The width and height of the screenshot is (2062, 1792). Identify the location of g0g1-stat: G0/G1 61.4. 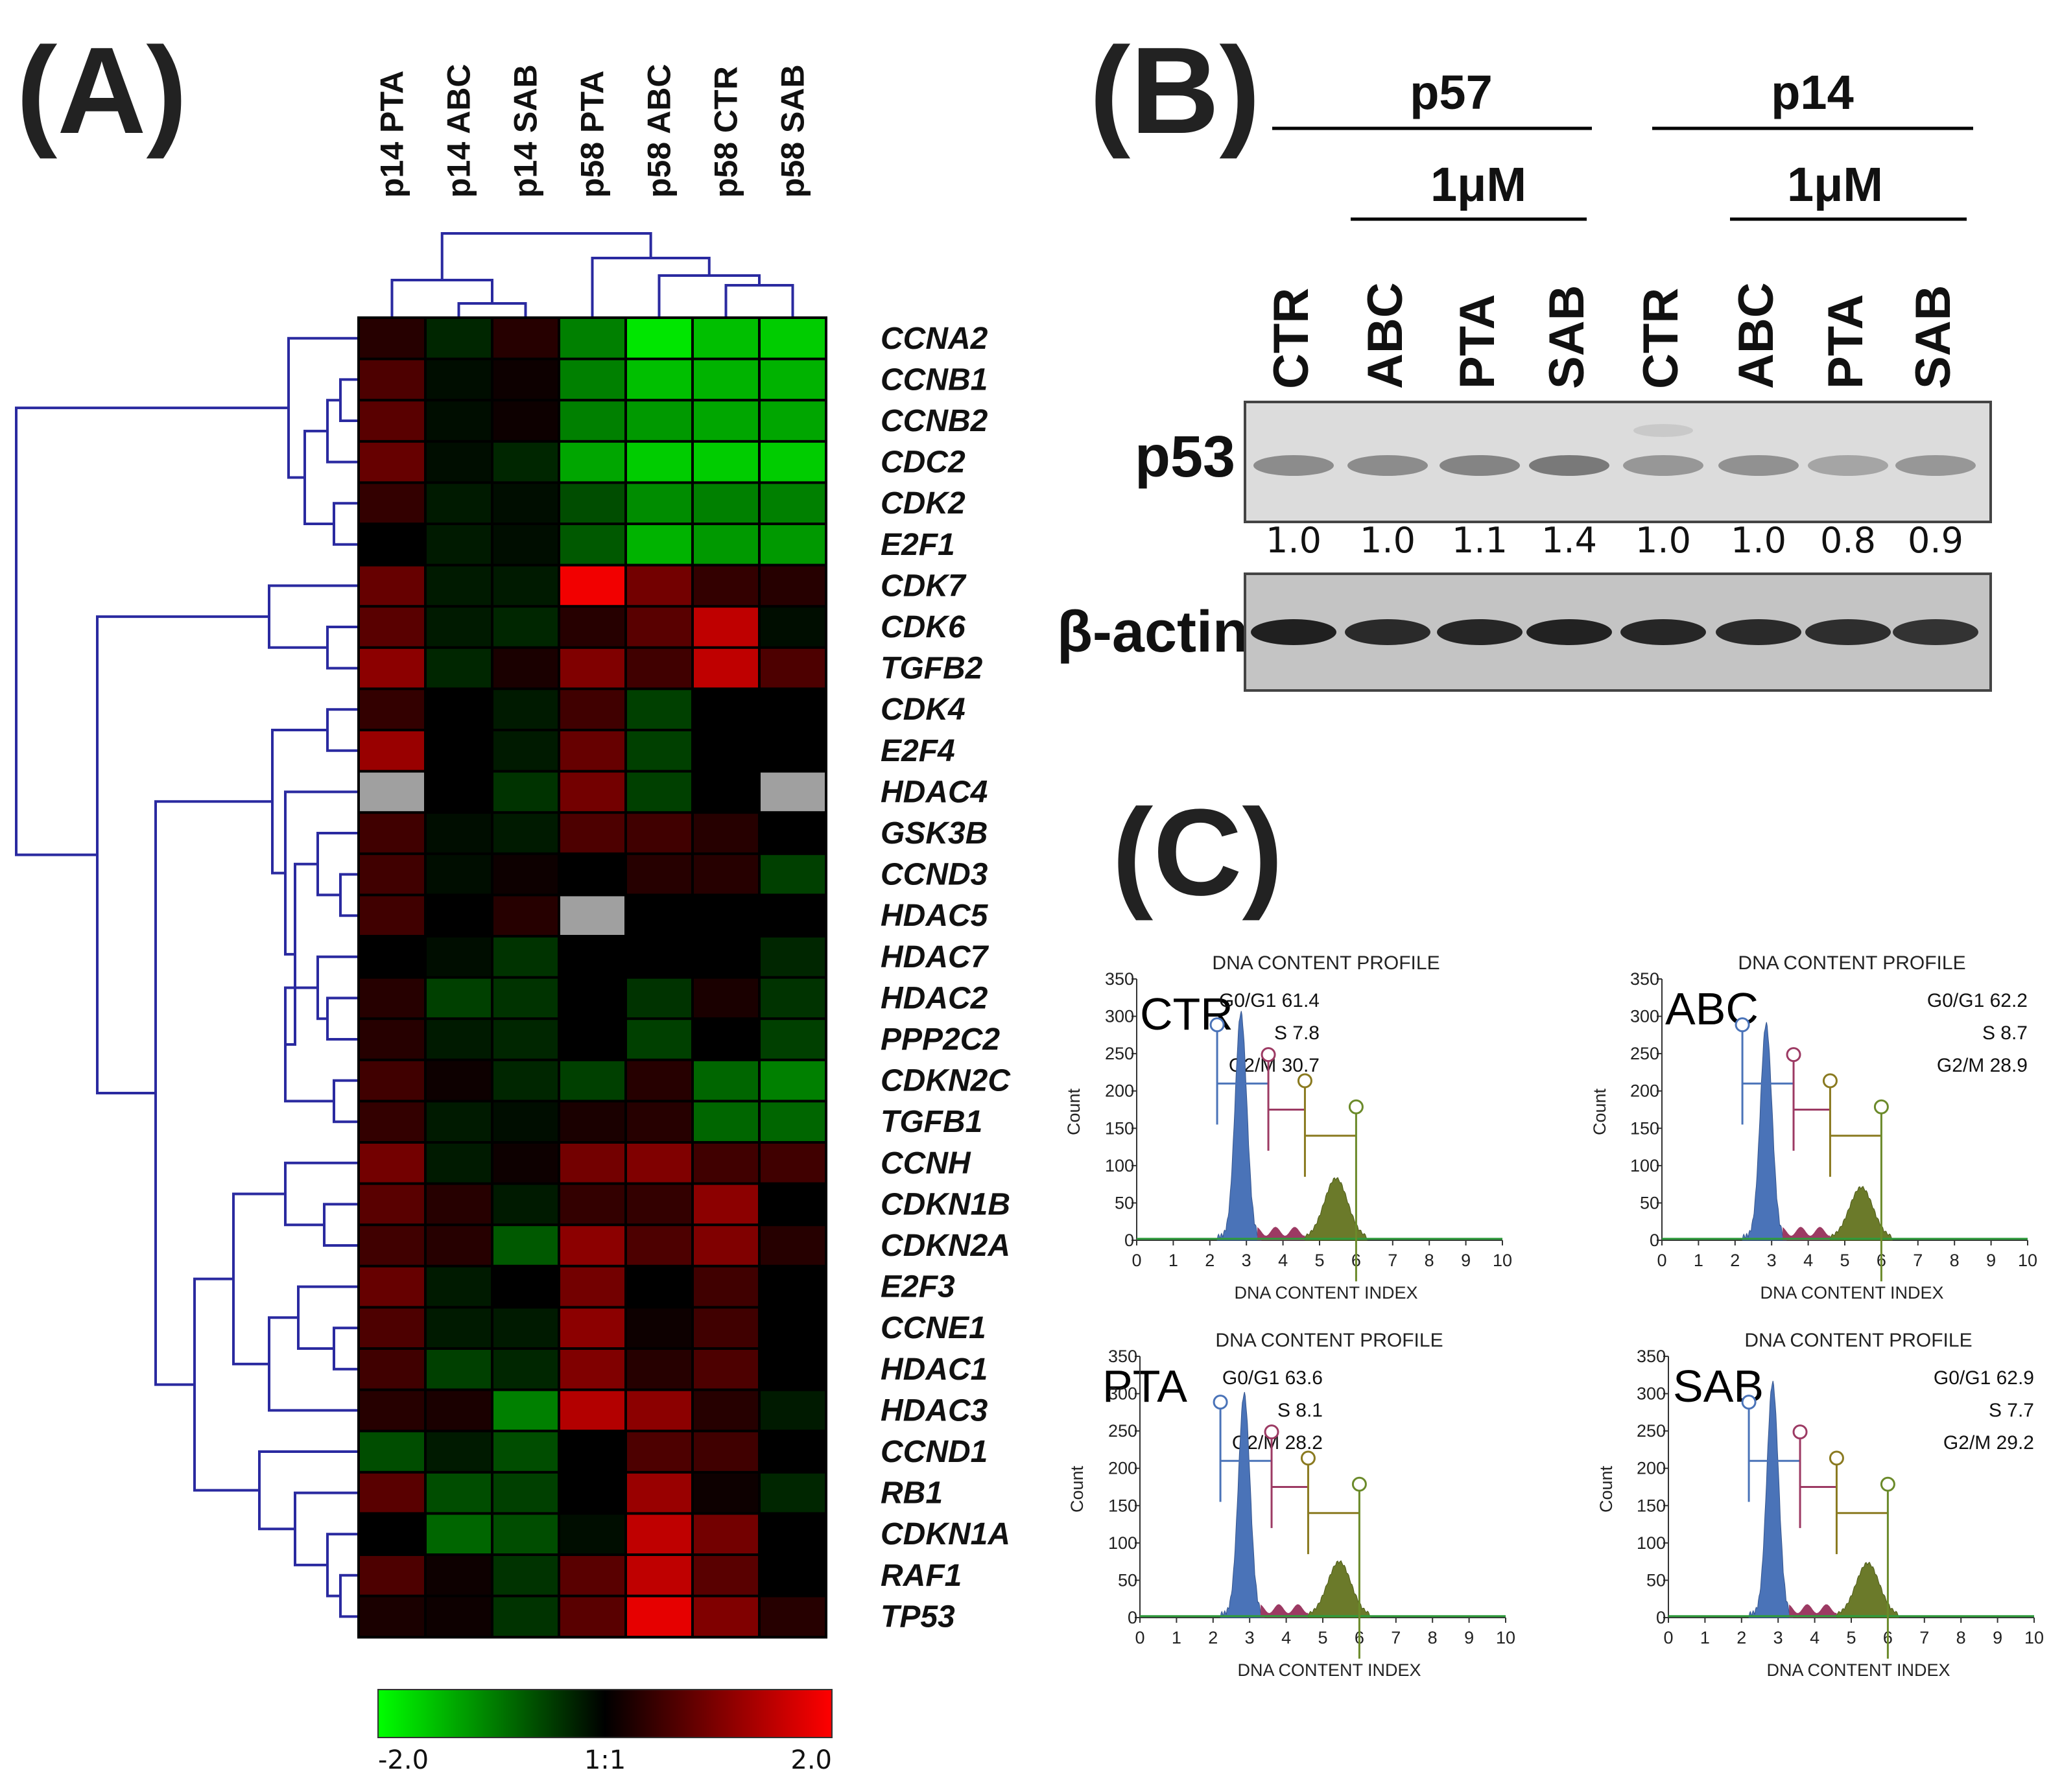
(1269, 1000).